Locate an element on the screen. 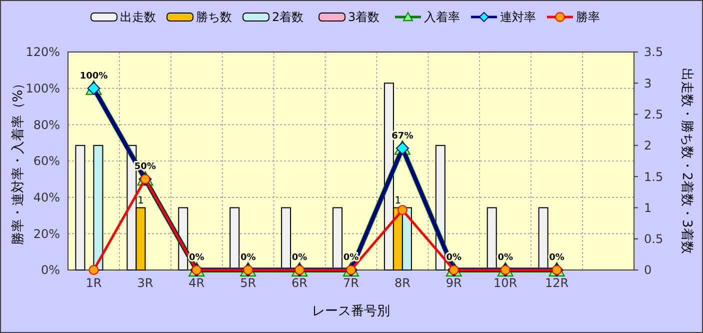  legend-label: 3着数 is located at coordinates (364, 17).